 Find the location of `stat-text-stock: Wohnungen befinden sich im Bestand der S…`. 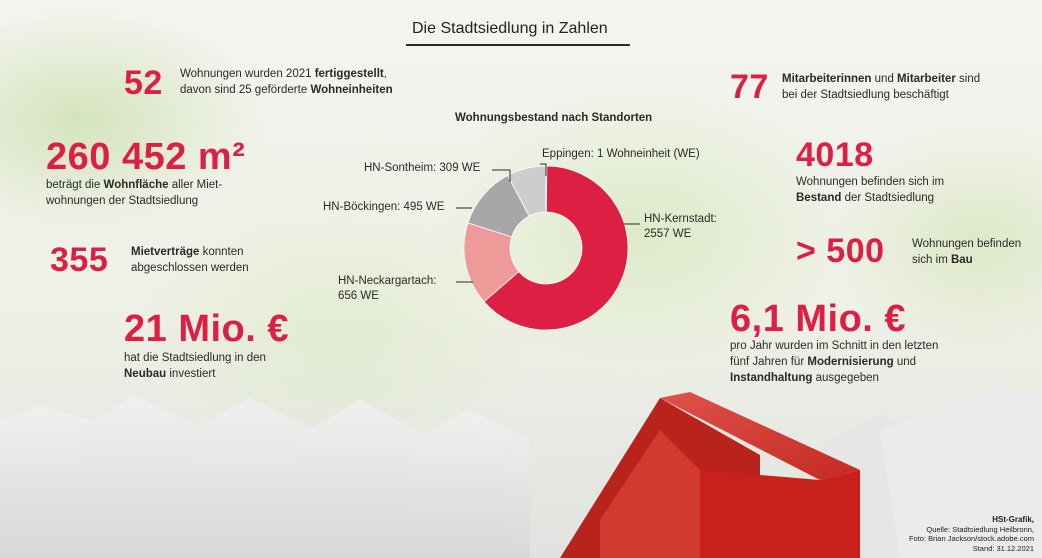

stat-text-stock: Wohnungen befinden sich im Bestand der S… is located at coordinates (870, 190).